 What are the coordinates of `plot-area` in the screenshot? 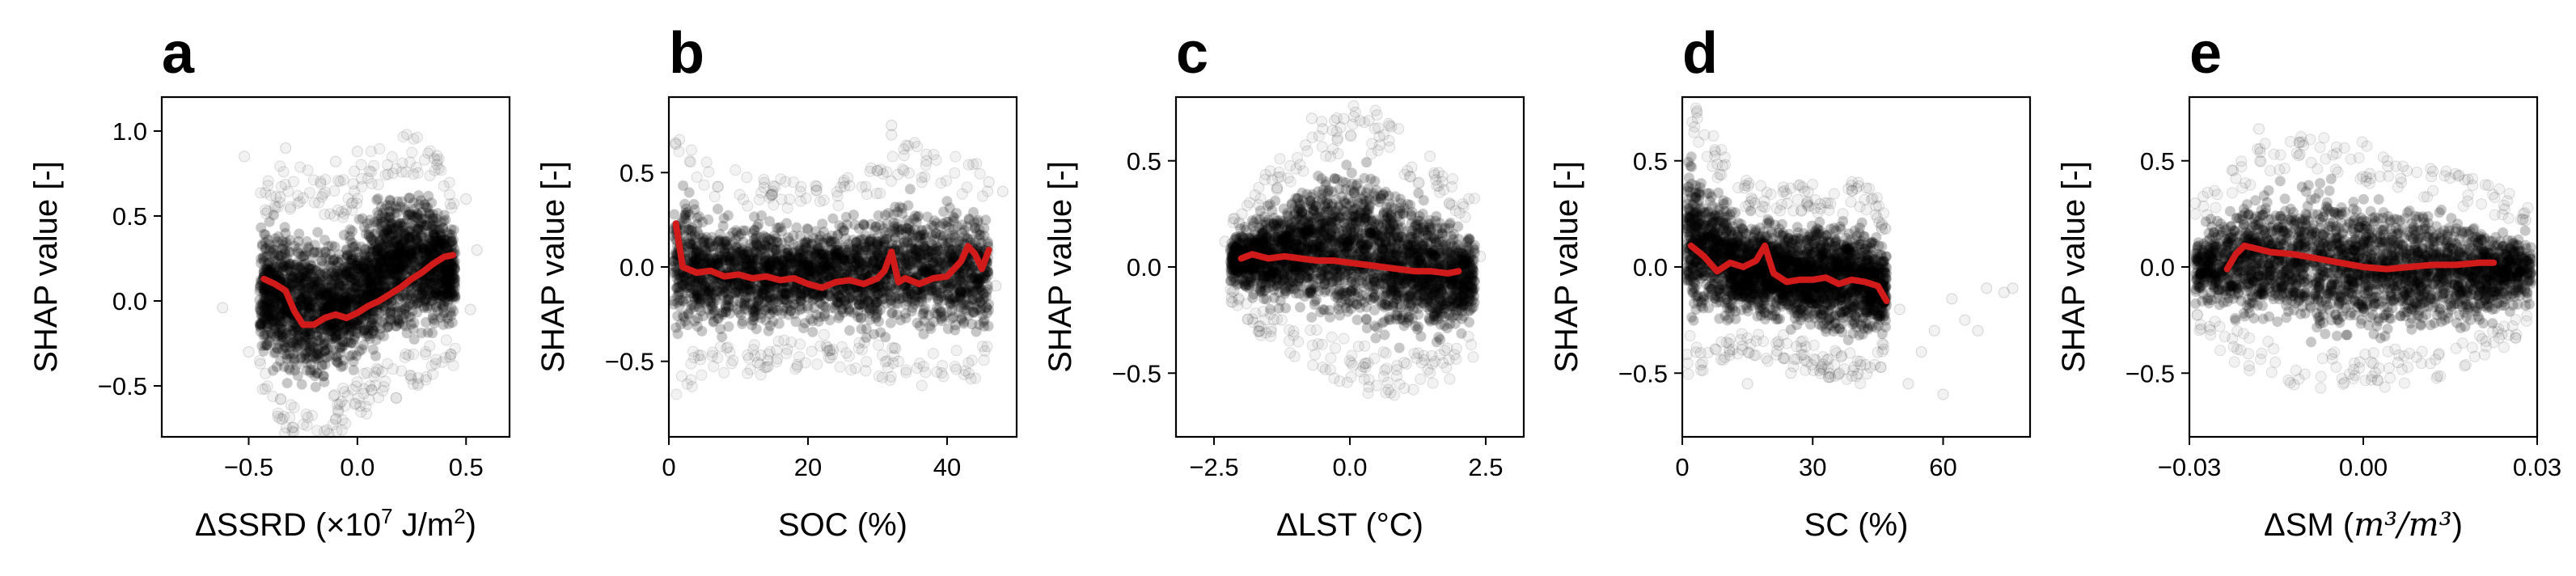 It's located at (350, 289).